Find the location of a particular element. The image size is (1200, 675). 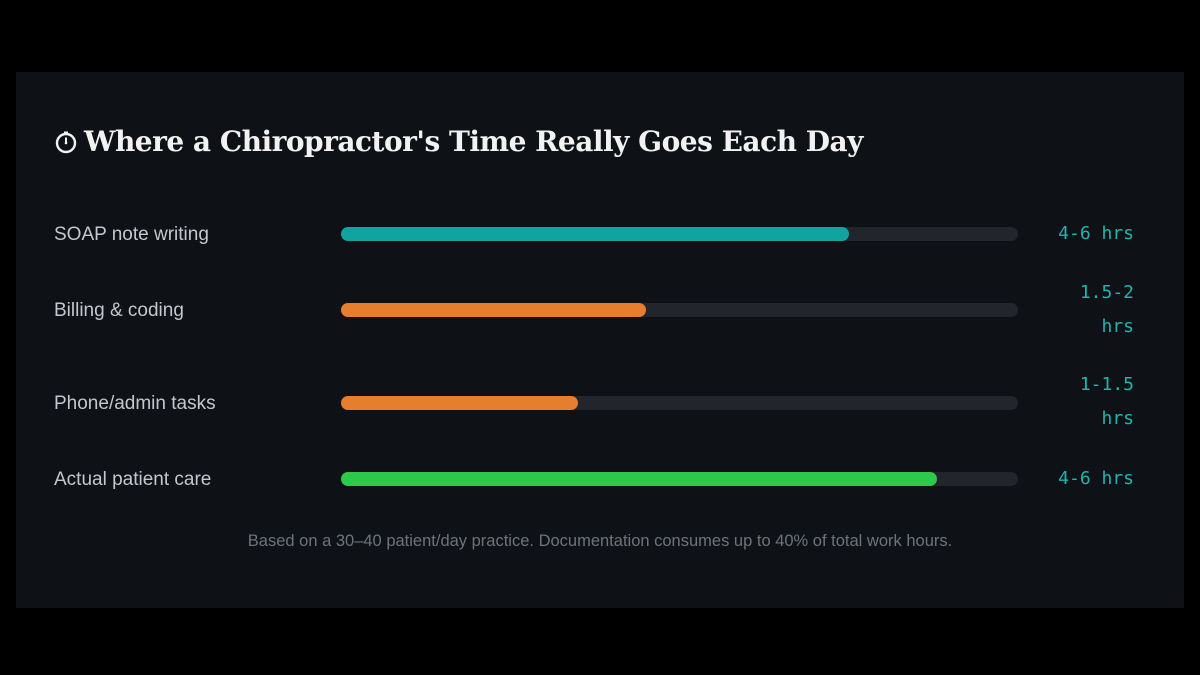

bar-row-phone-admin: Phone/admin tasks 1-1.5 hrs is located at coordinates (594, 403).